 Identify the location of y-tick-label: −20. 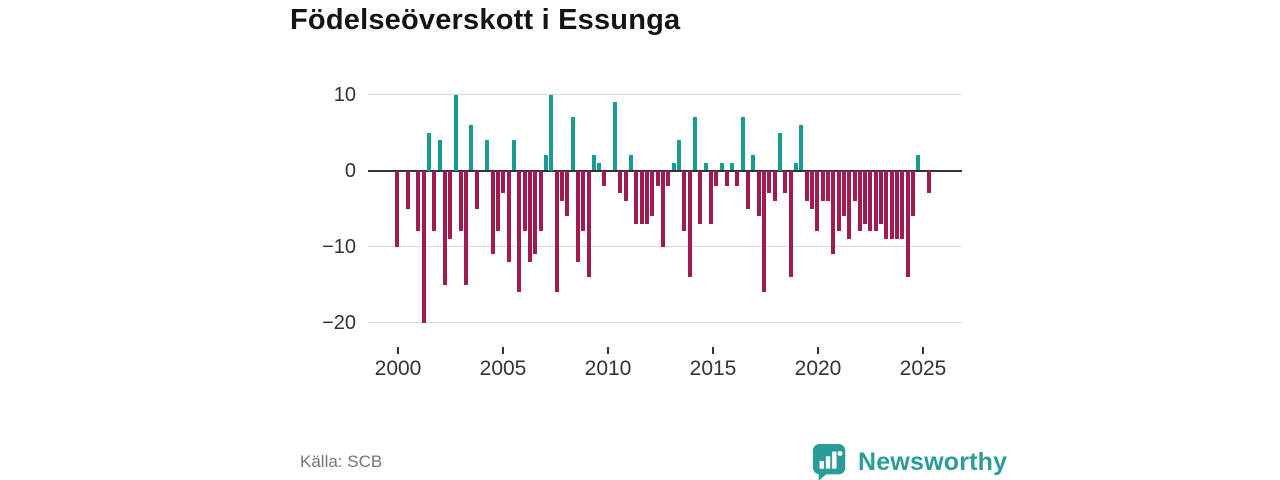
(339, 322).